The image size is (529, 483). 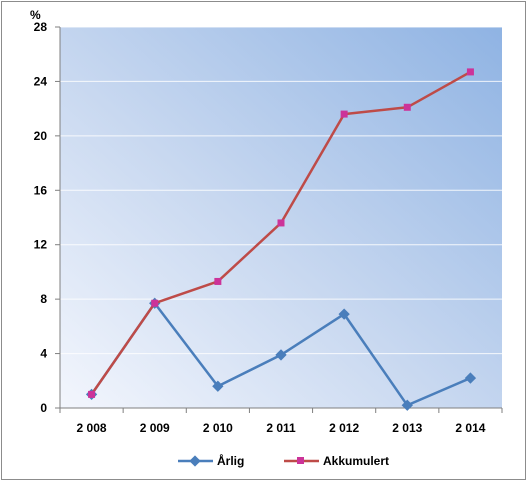 I want to click on y-axis-unit-label: %, so click(x=35, y=15).